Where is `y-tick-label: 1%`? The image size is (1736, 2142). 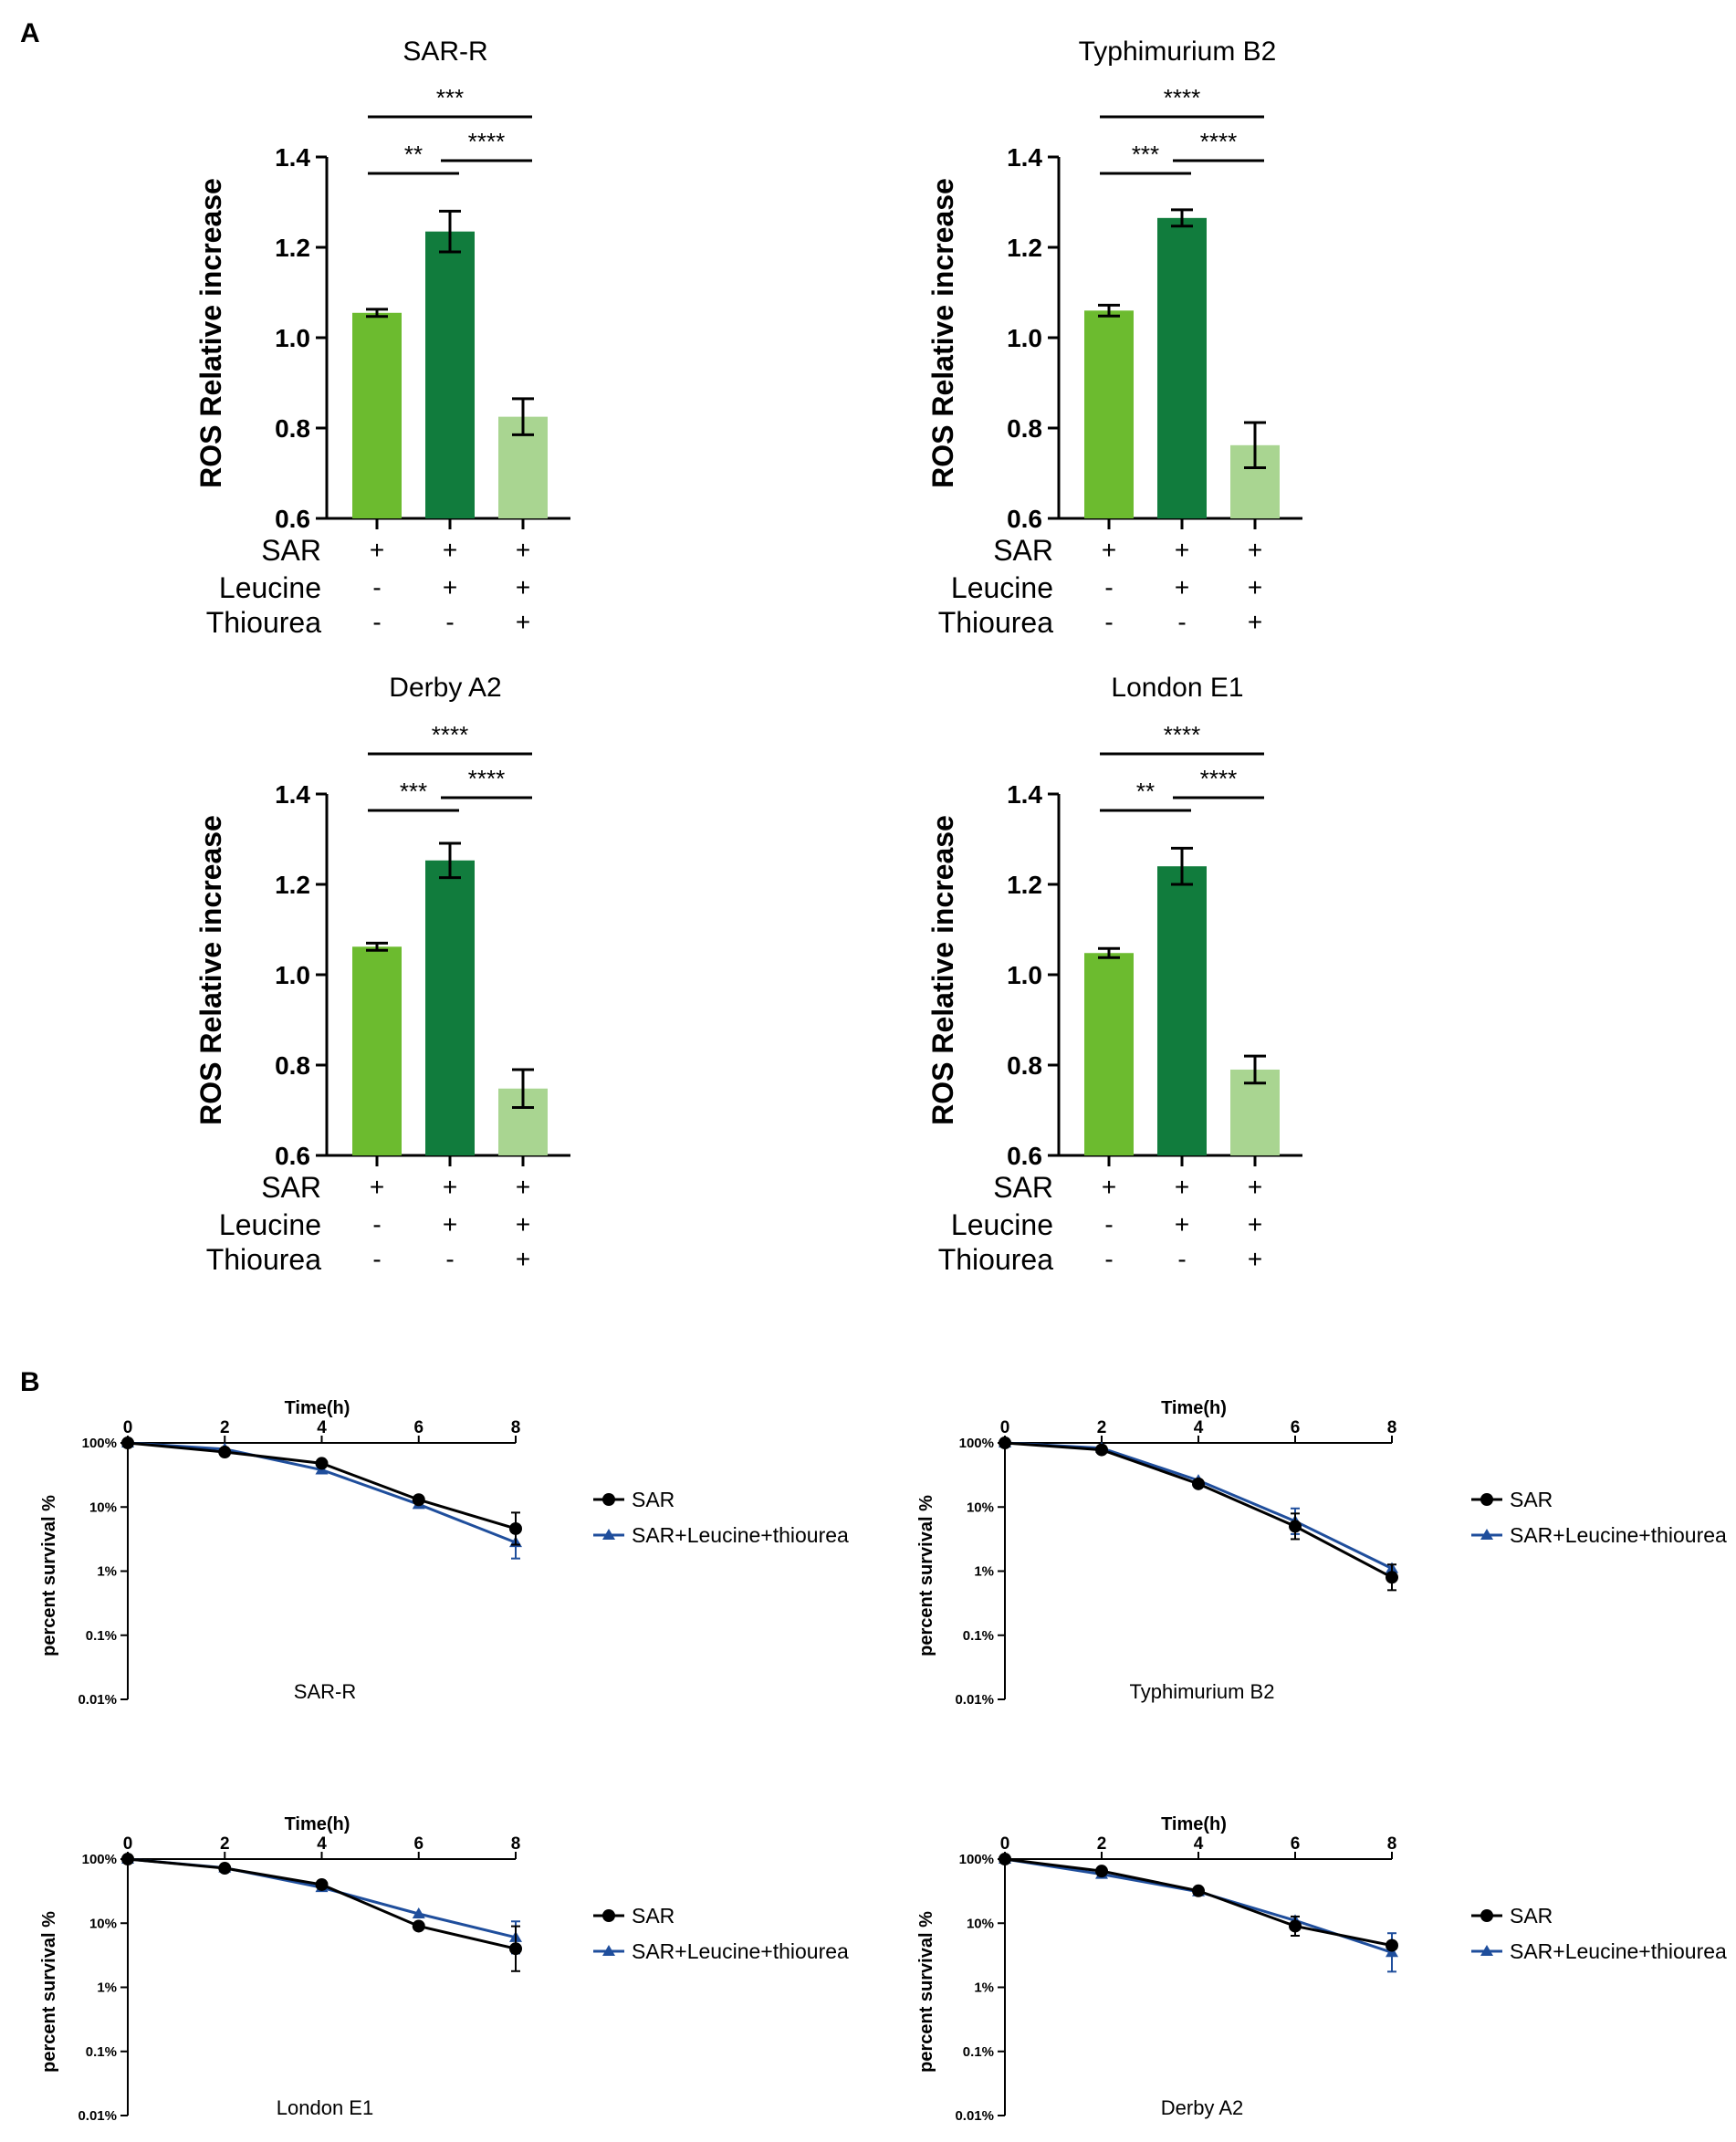 y-tick-label: 1% is located at coordinates (984, 1572).